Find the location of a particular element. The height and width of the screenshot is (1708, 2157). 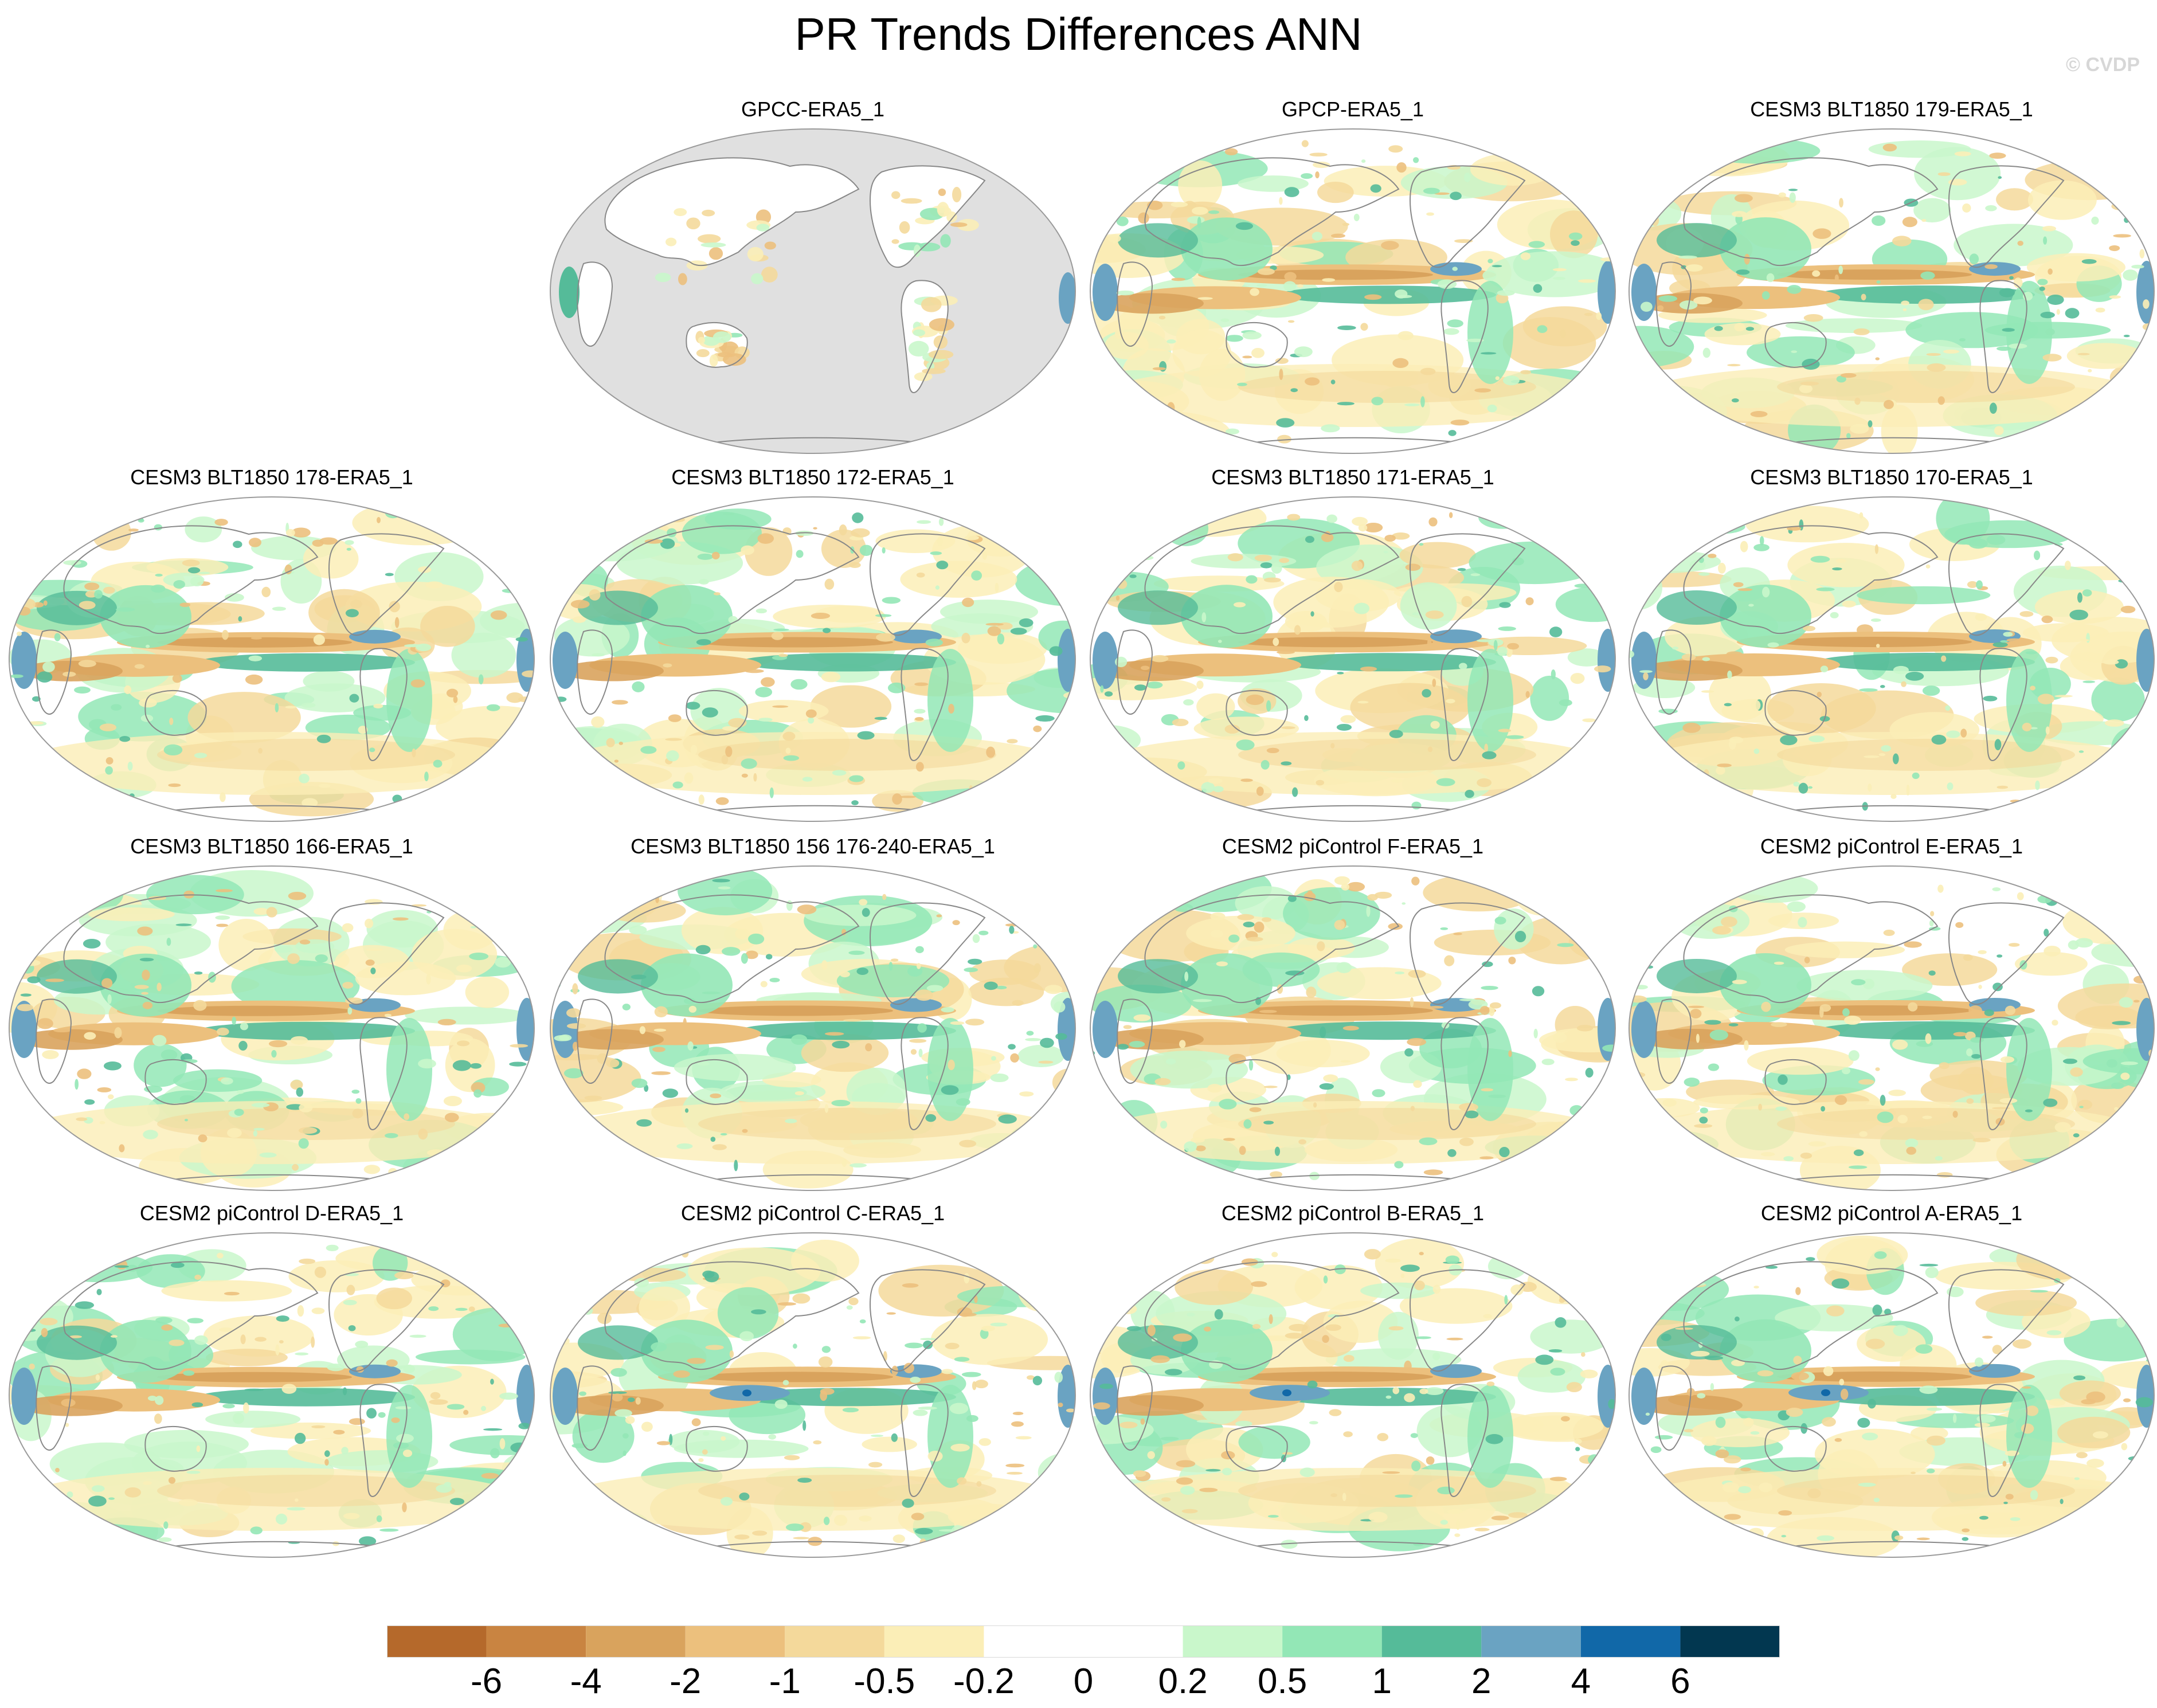

colorbar-tick-label: 6 is located at coordinates (1680, 1681).